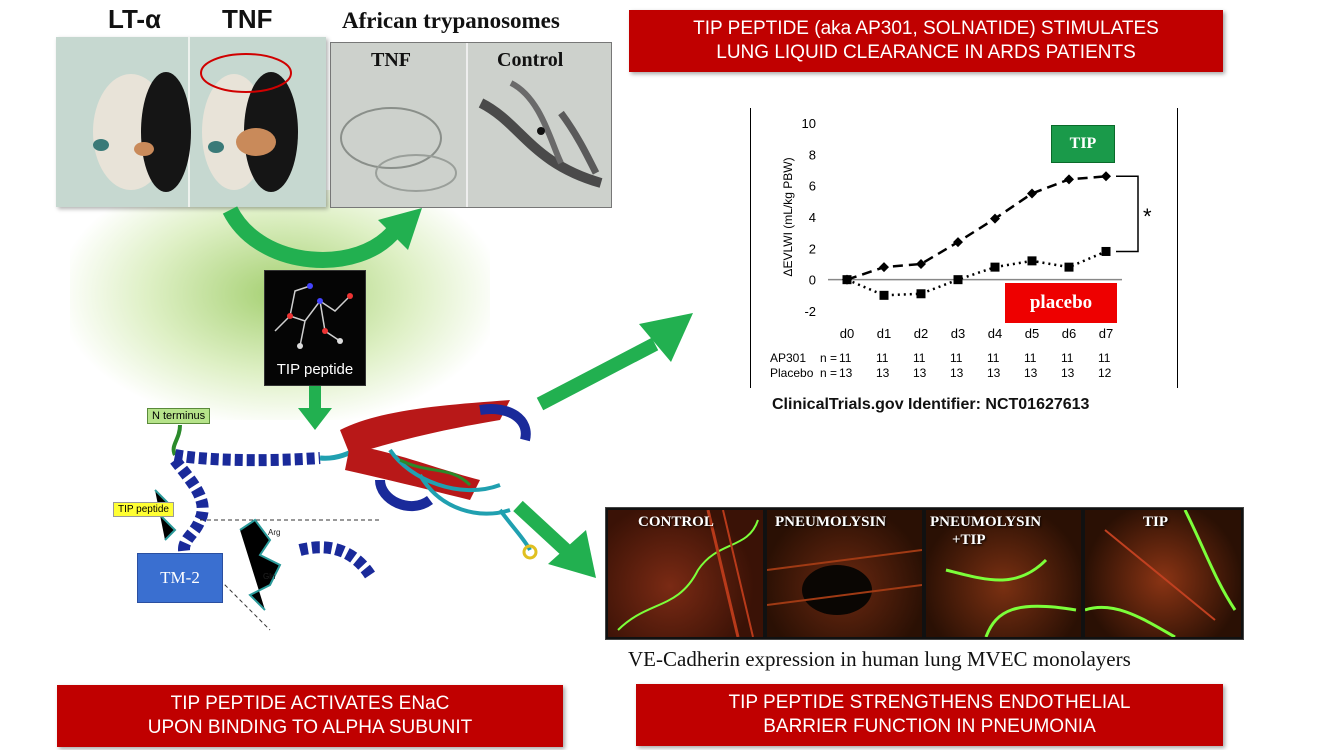 This screenshot has width=1333, height=750. I want to click on x-tick-label: d6, so click(1069, 333).